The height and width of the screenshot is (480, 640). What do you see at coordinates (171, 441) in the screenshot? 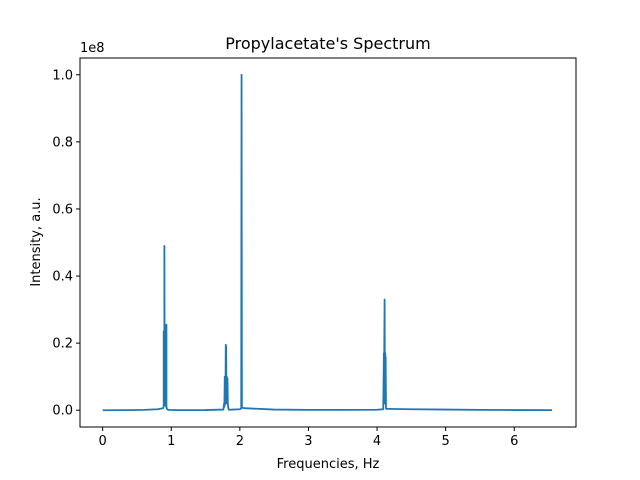
I see `x-tick-label: 1` at bounding box center [171, 441].